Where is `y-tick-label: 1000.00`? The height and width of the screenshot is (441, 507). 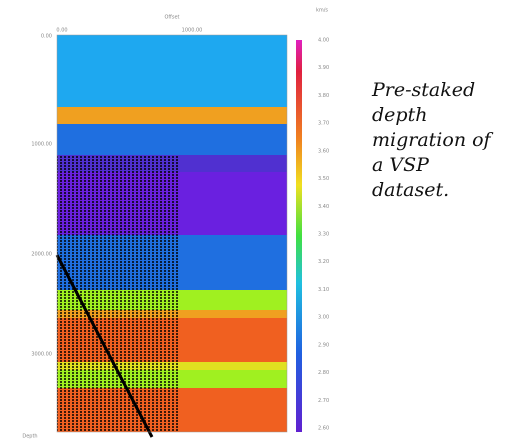 y-tick-label: 1000.00 is located at coordinates (41, 145).